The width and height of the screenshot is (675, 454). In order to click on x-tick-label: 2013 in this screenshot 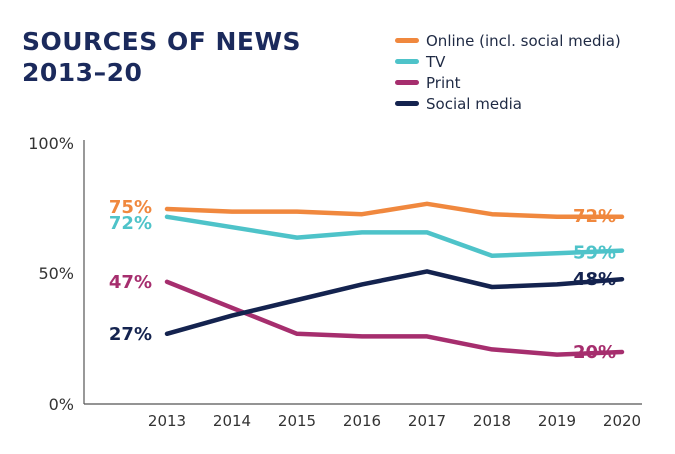, I will do `click(167, 421)`.